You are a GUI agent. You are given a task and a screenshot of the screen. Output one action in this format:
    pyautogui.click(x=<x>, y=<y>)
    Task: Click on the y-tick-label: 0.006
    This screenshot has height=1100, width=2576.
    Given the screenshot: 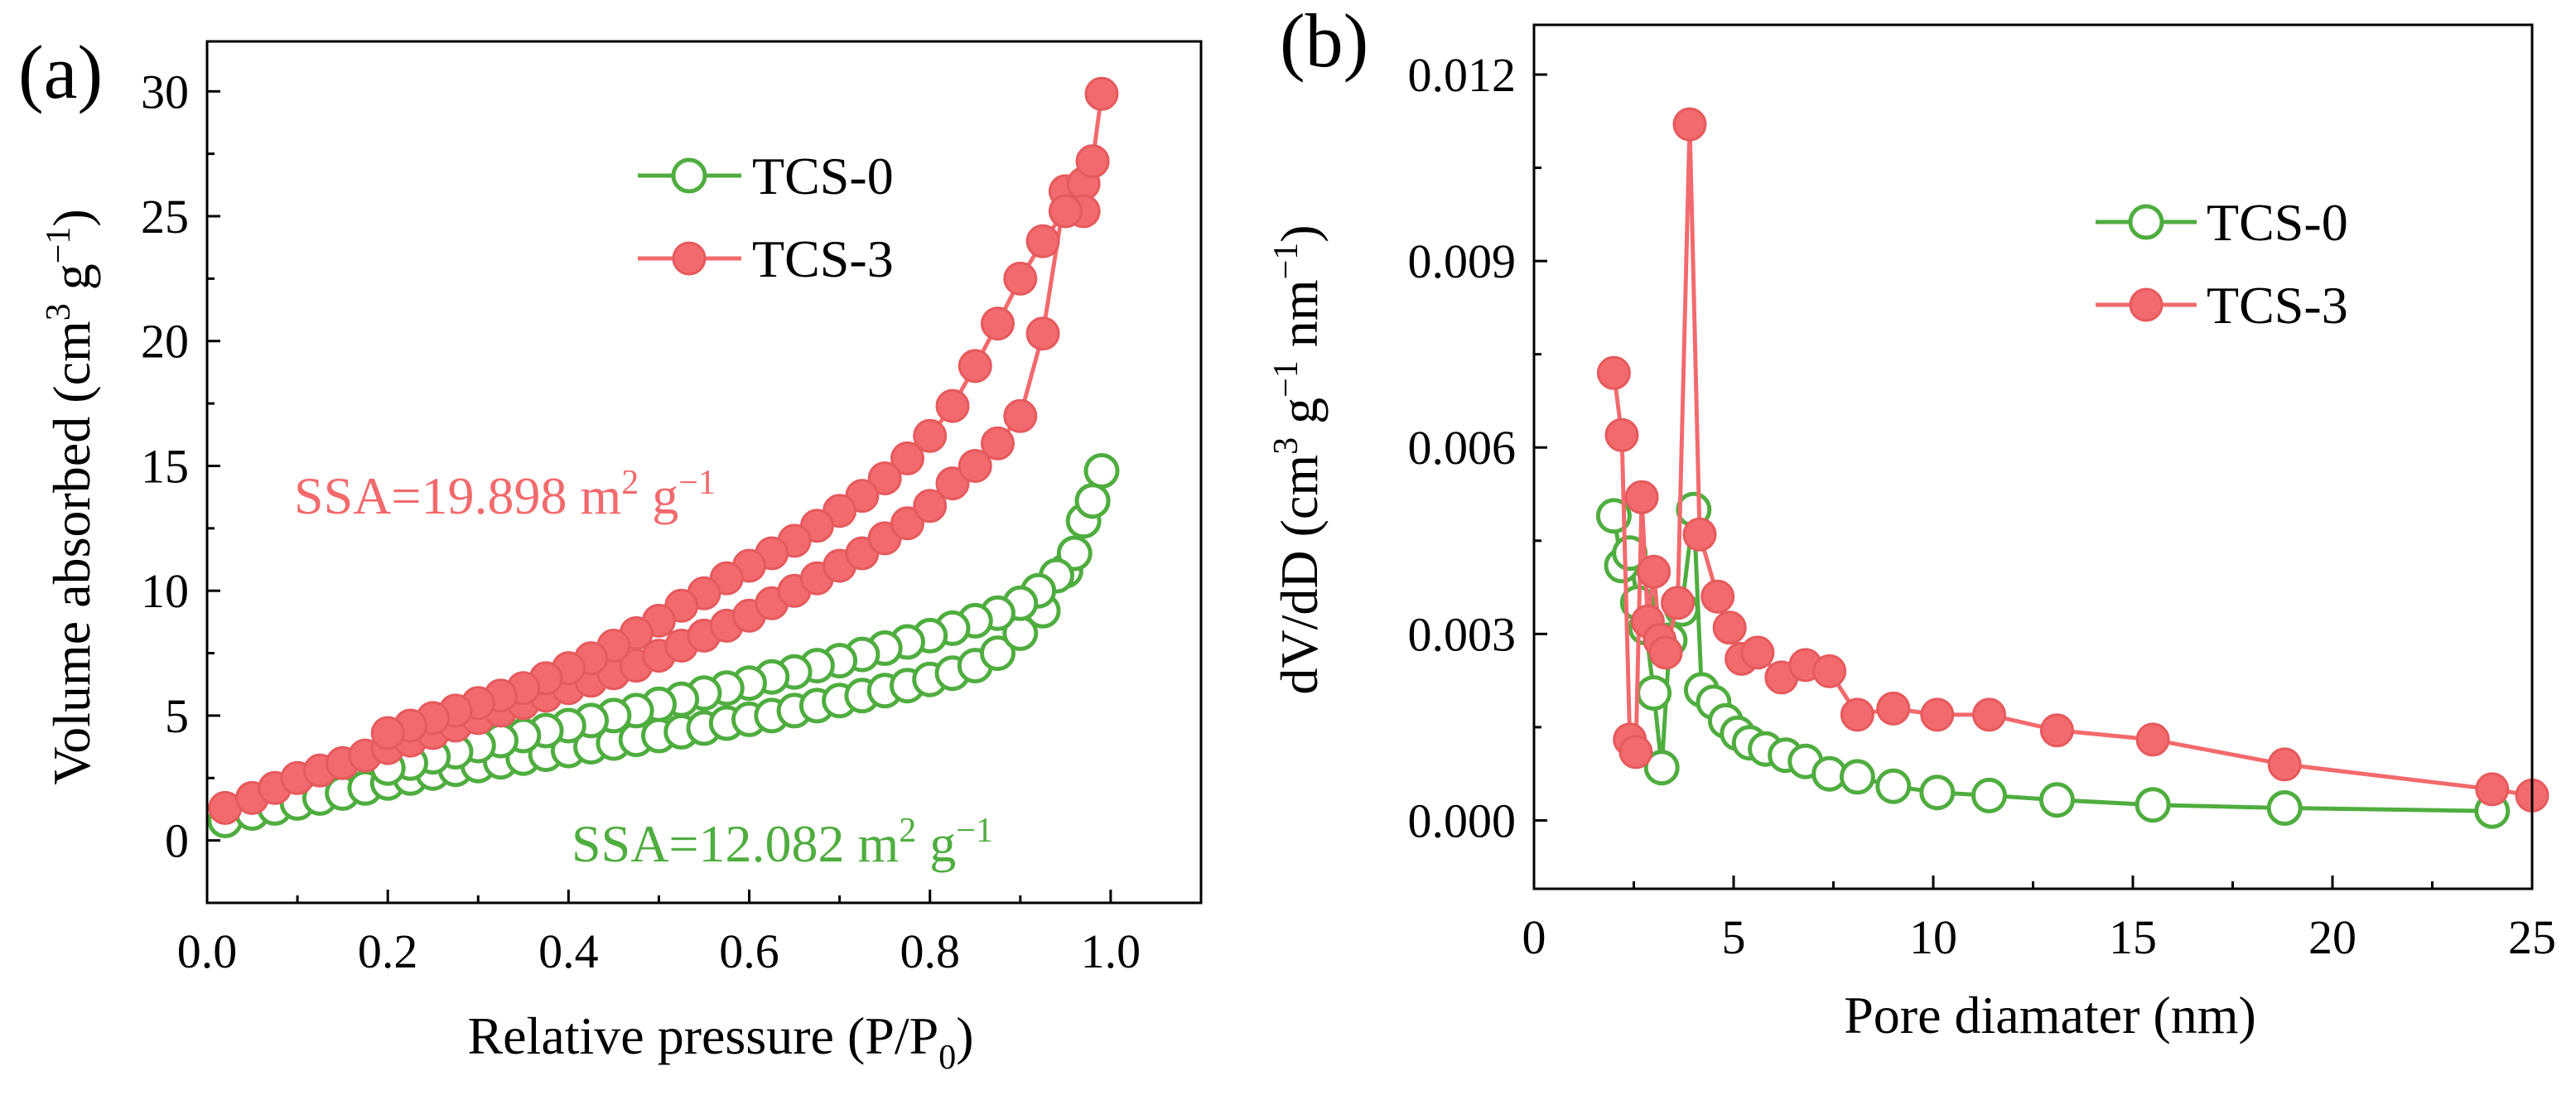 What is the action you would take?
    pyautogui.click(x=1462, y=448)
    